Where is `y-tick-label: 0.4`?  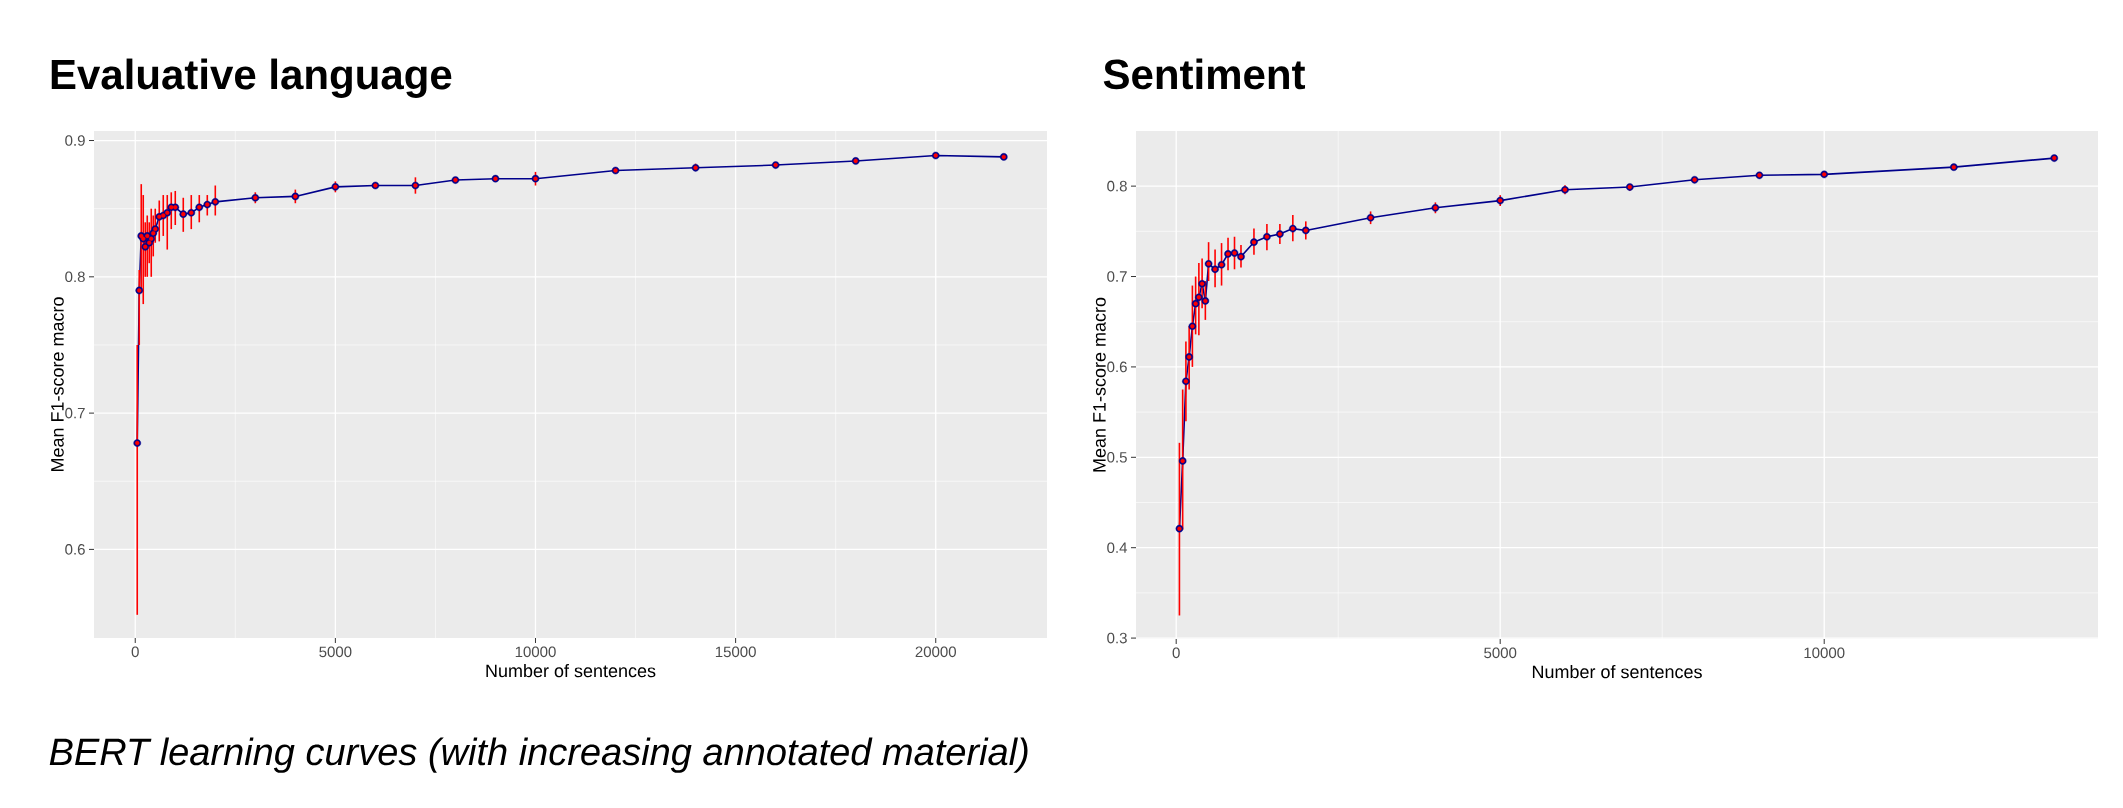
y-tick-label: 0.4 is located at coordinates (1117, 547).